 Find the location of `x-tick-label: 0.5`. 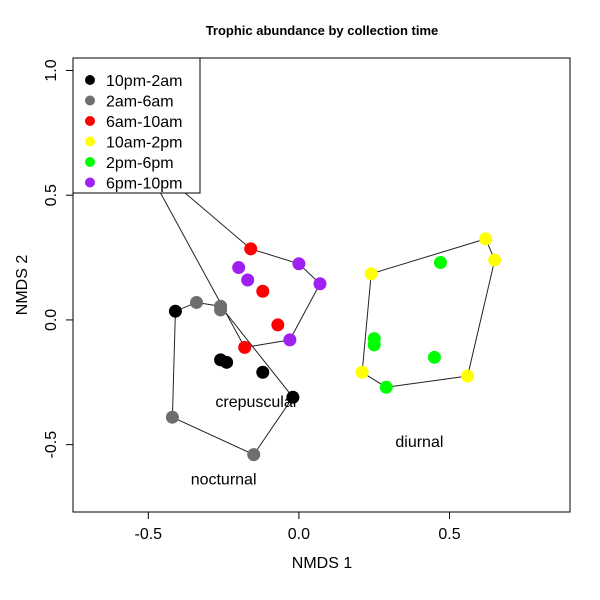

x-tick-label: 0.5 is located at coordinates (449, 534).